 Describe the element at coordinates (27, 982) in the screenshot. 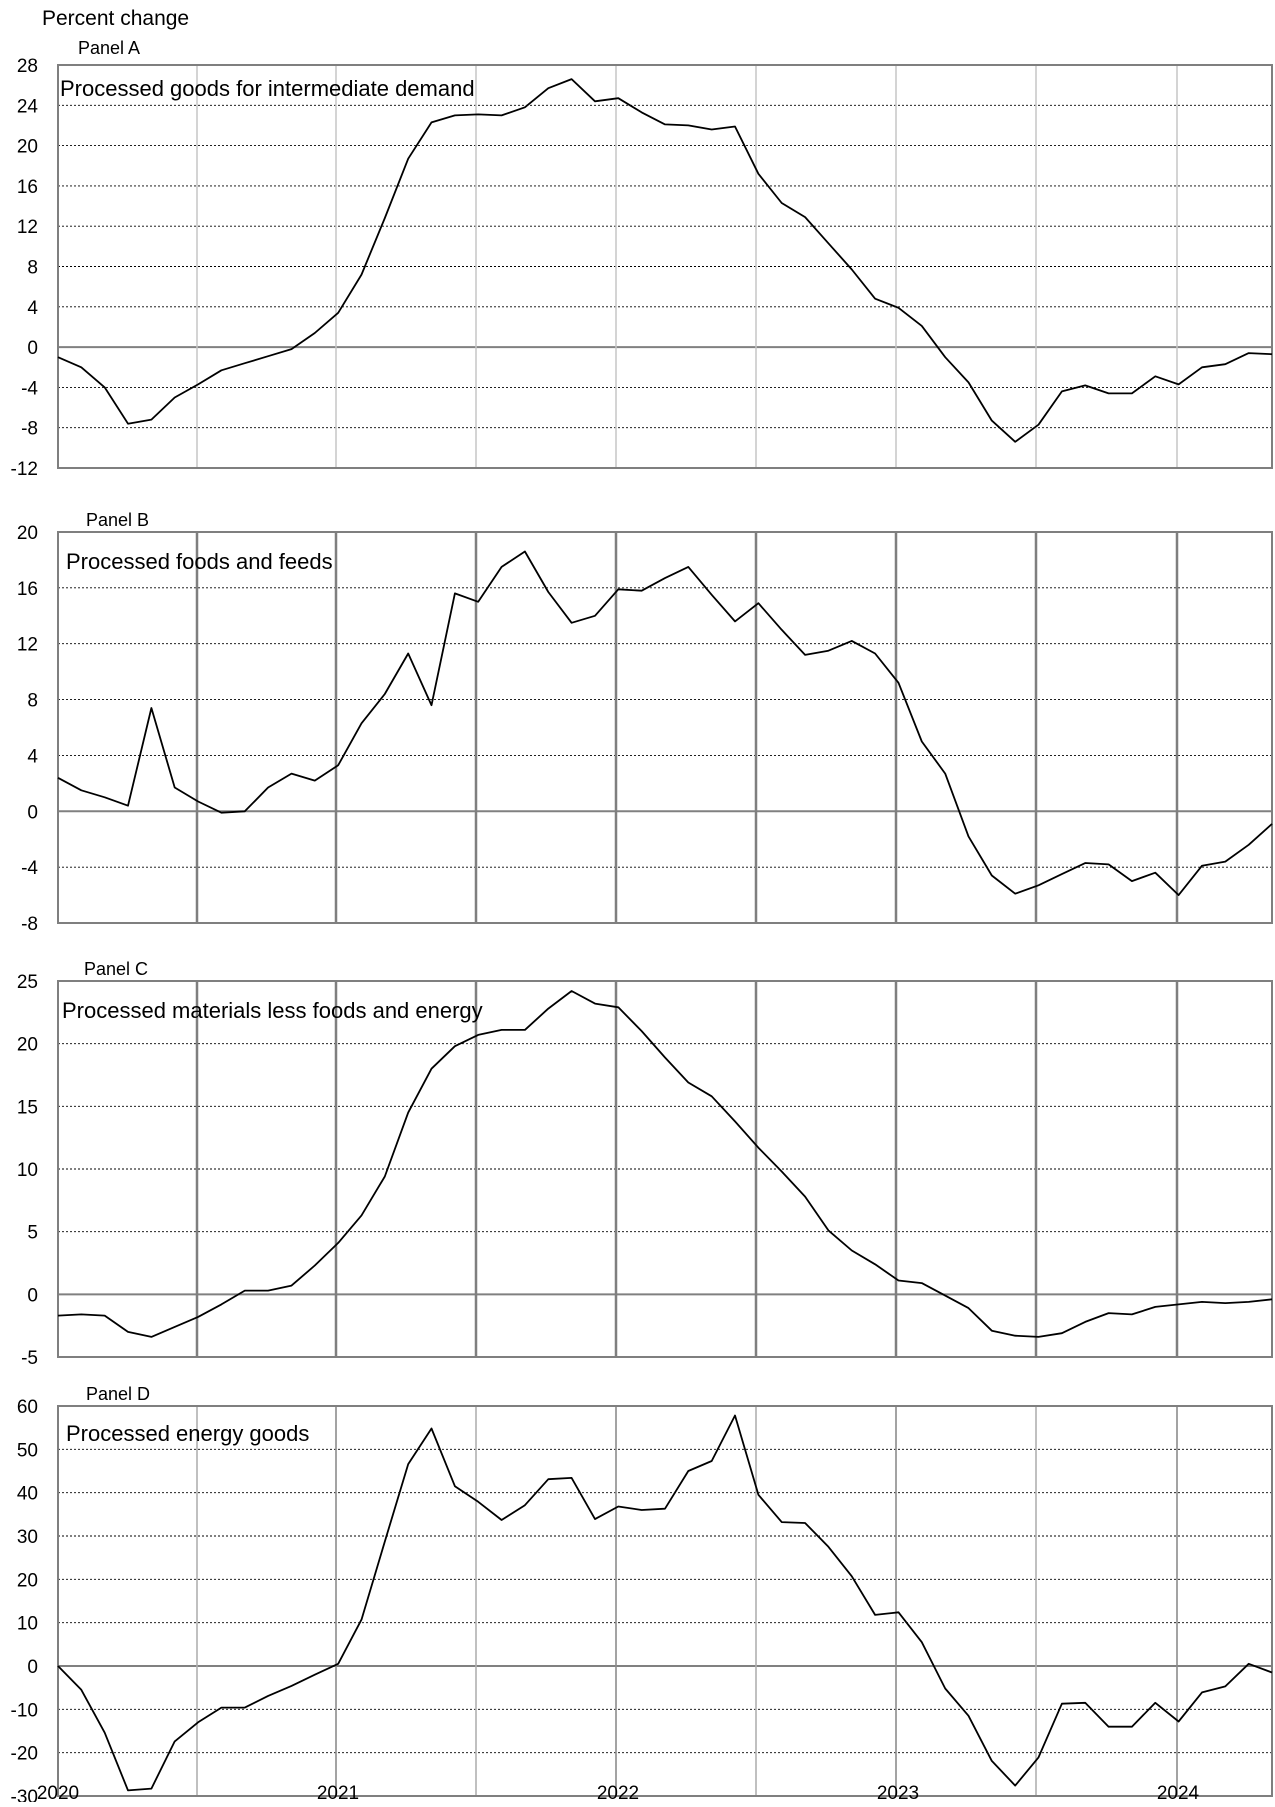

I see `y-tick-label: 25` at that location.